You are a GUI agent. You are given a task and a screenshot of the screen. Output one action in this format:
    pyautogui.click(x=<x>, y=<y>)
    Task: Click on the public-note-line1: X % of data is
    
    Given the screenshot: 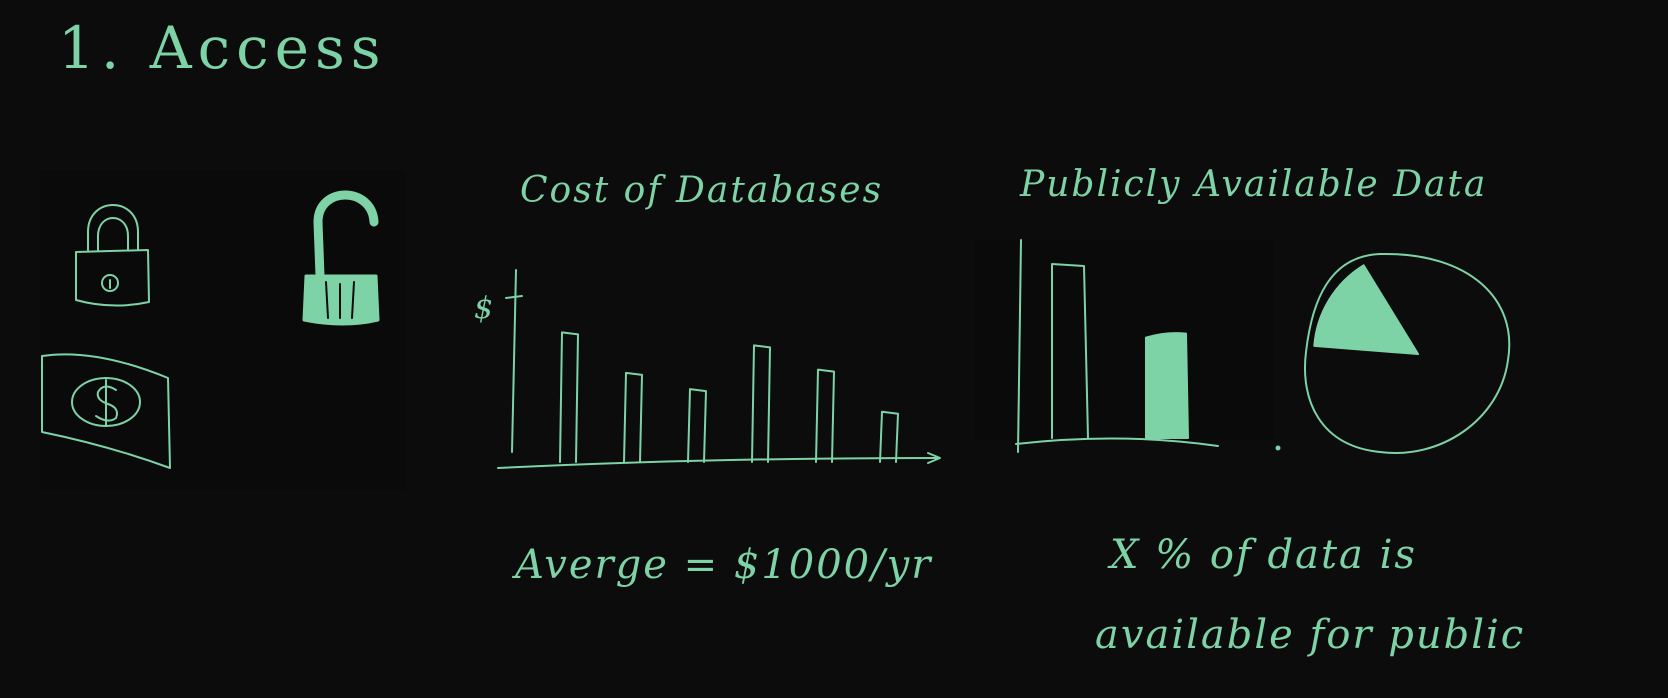 What is the action you would take?
    pyautogui.click(x=1263, y=555)
    